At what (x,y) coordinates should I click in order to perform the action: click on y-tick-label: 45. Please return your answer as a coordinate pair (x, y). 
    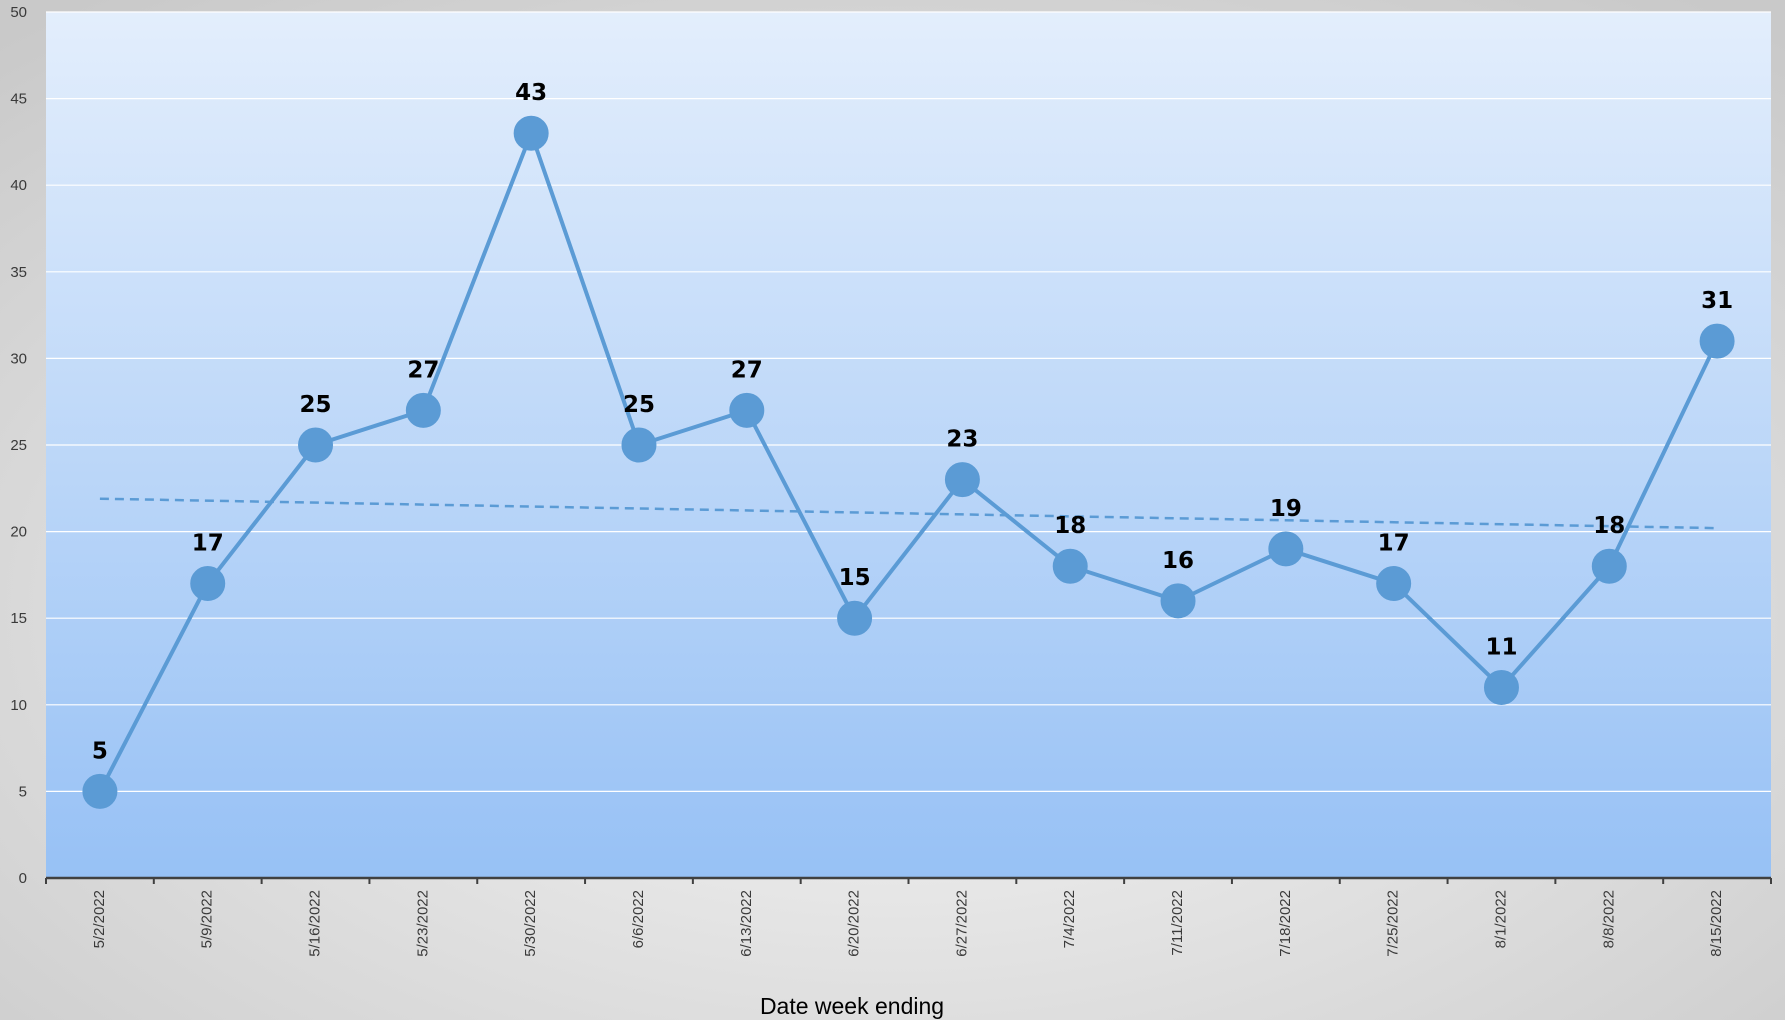
    Looking at the image, I should click on (18, 99).